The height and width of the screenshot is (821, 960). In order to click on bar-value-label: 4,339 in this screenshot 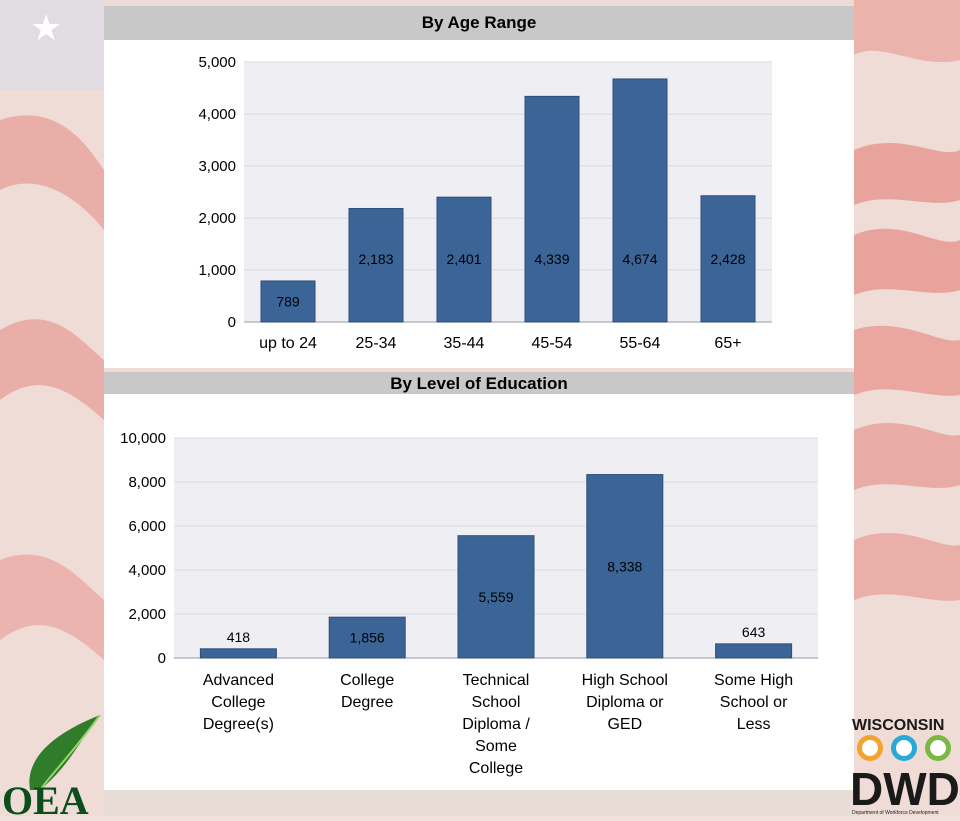, I will do `click(551, 259)`.